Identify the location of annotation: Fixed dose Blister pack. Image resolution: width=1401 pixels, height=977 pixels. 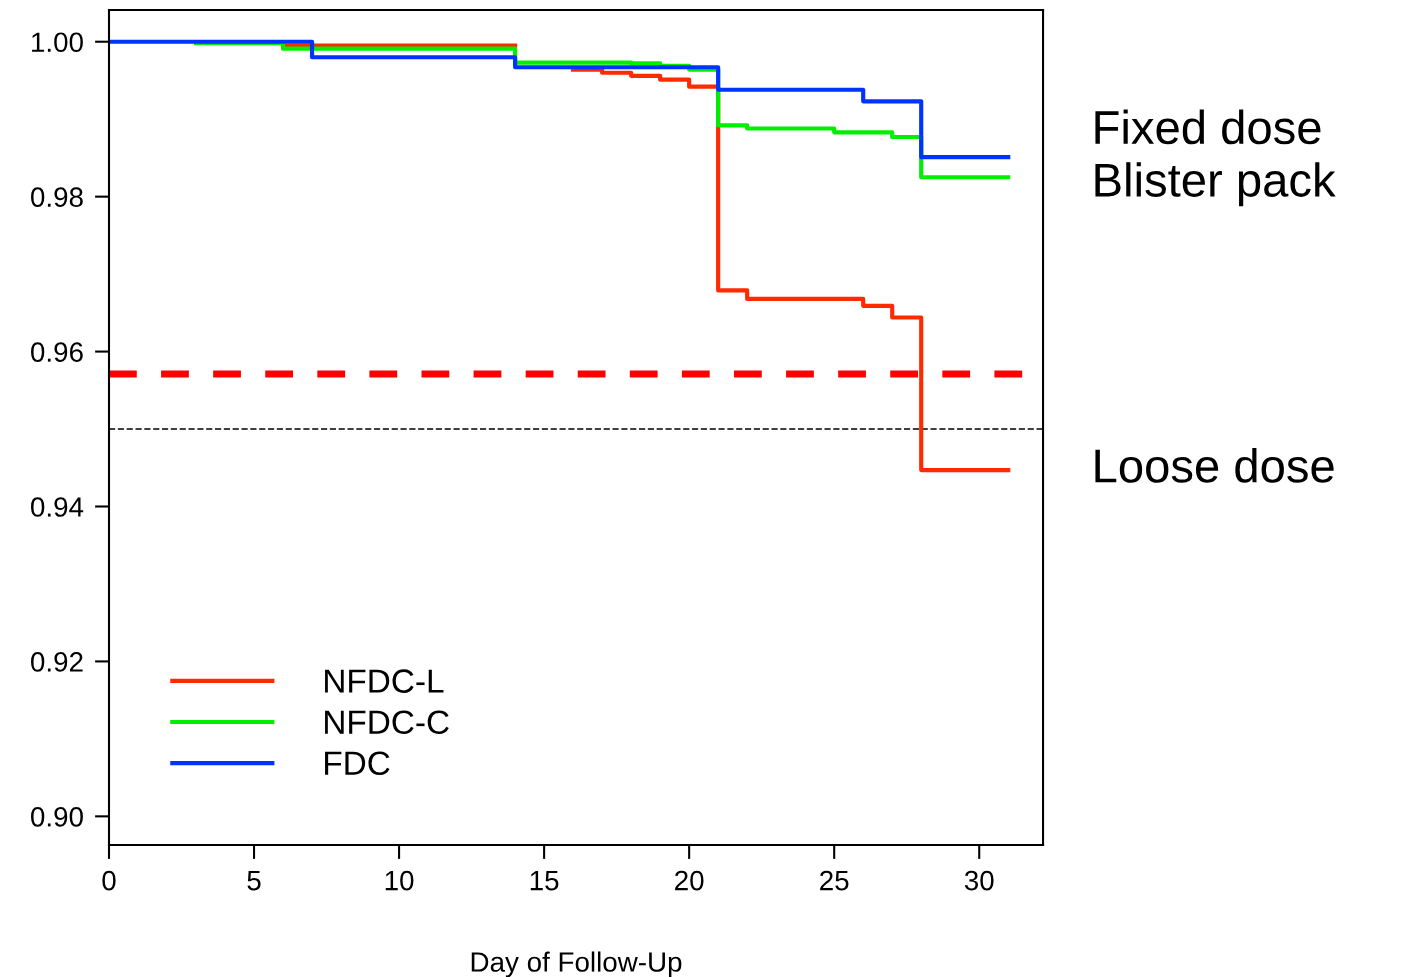
(1215, 158).